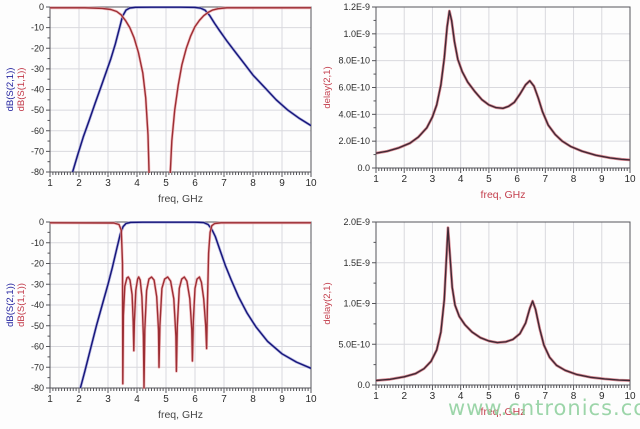  Describe the element at coordinates (354, 303) in the screenshot. I see `y-tick-labels: 2.0E-9 1.5E-9 1.0E-9 5.0E-10 0.0` at that location.